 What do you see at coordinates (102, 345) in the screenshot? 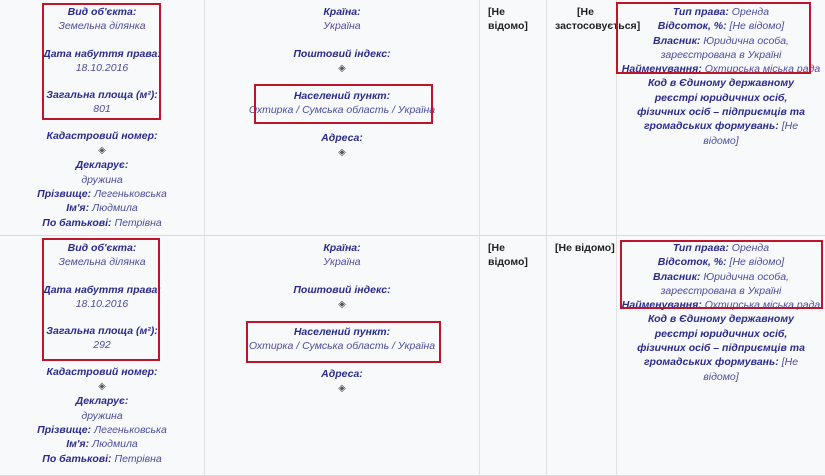
I see `area-value: 292` at bounding box center [102, 345].